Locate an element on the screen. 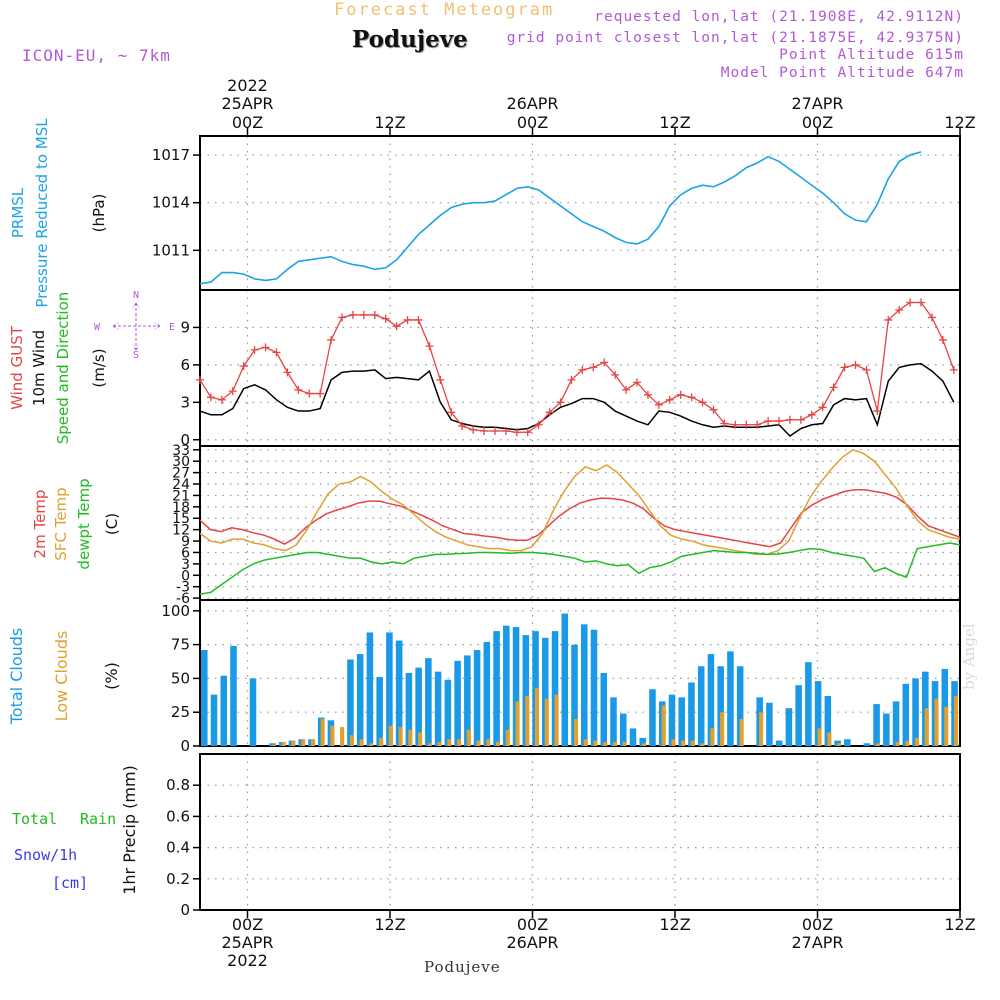 The height and width of the screenshot is (1000, 1000). dewpt-label: dewpt Temp is located at coordinates (84, 523).